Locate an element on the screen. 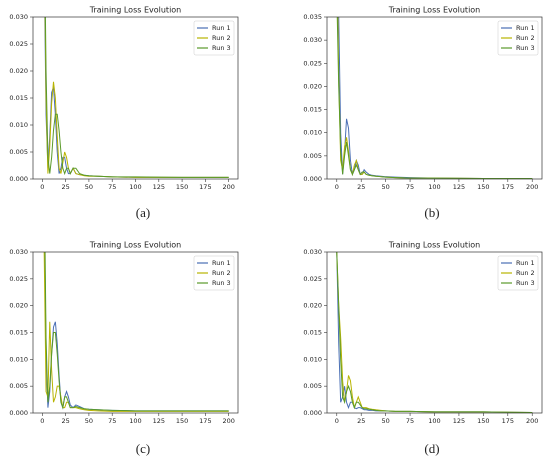 Image resolution: width=550 pixels, height=462 pixels. y-tick-label: 0.035 is located at coordinates (312, 17).